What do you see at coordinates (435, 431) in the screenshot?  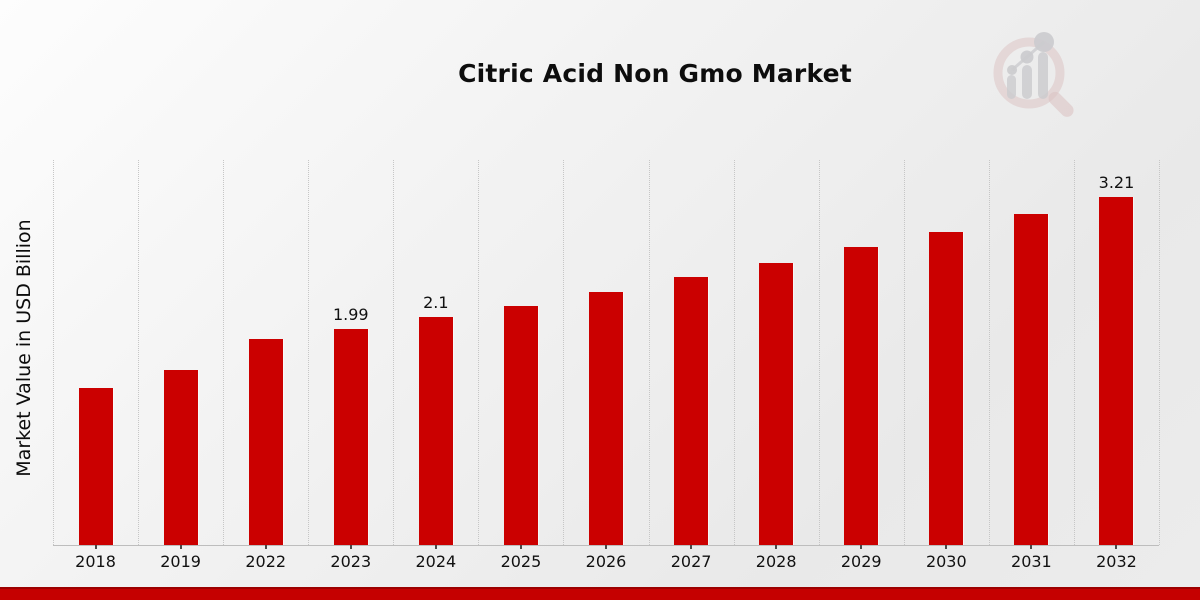 I see `bar-2024` at bounding box center [435, 431].